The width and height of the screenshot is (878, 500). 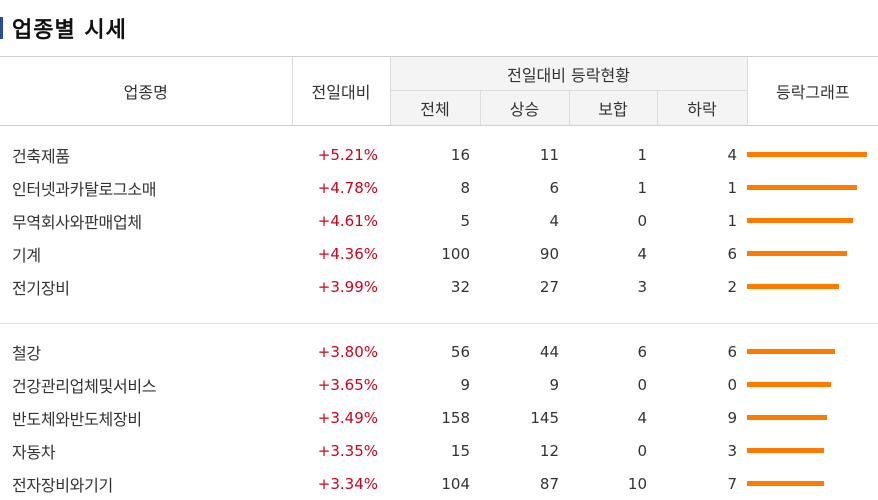 I want to click on change-rate: +3.49%, so click(x=341, y=417).